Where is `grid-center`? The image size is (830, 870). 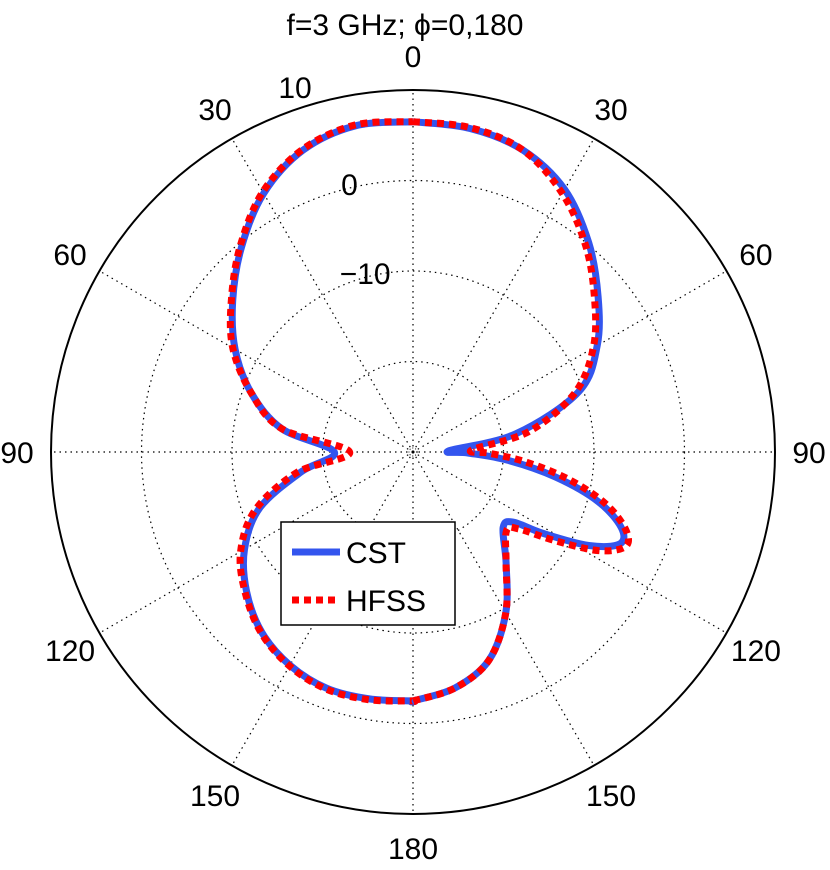
grid-center is located at coordinates (413, 452).